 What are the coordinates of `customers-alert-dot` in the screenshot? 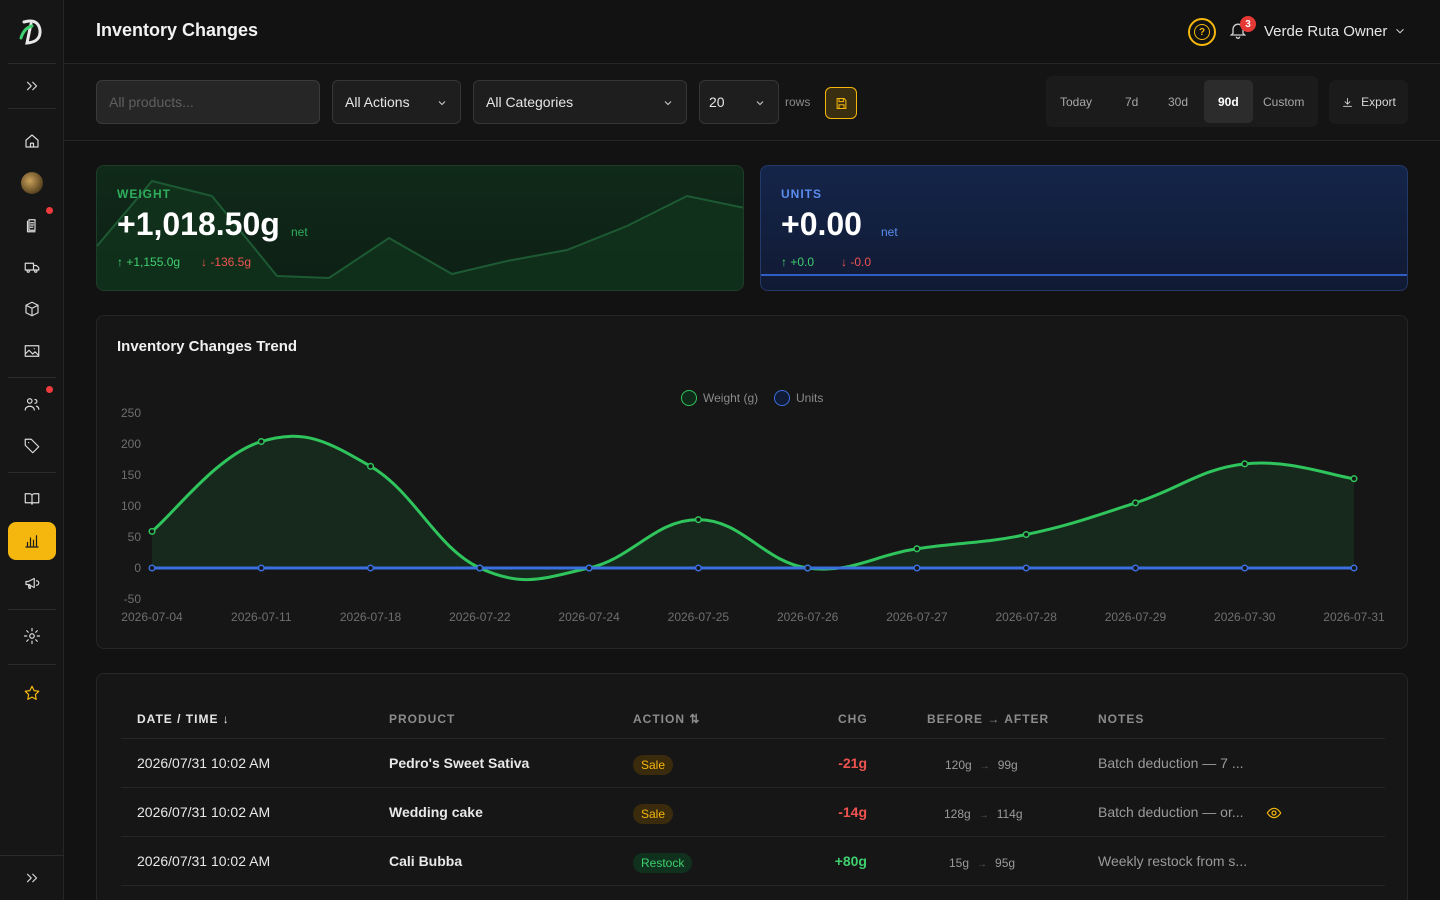 It's located at (49, 389).